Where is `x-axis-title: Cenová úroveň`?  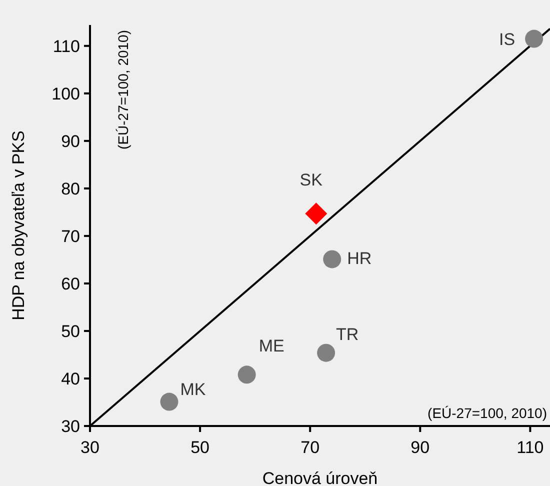
x-axis-title: Cenová úroveň is located at coordinates (320, 477).